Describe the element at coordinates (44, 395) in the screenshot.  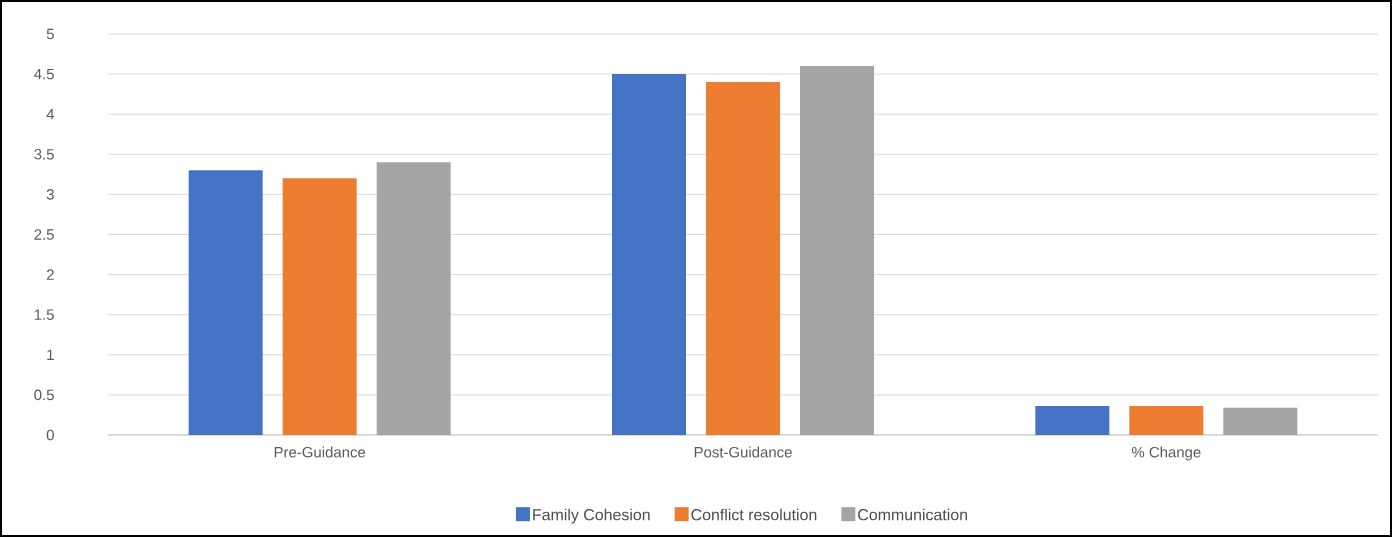
I see `y-tick-label: 0.5` at that location.